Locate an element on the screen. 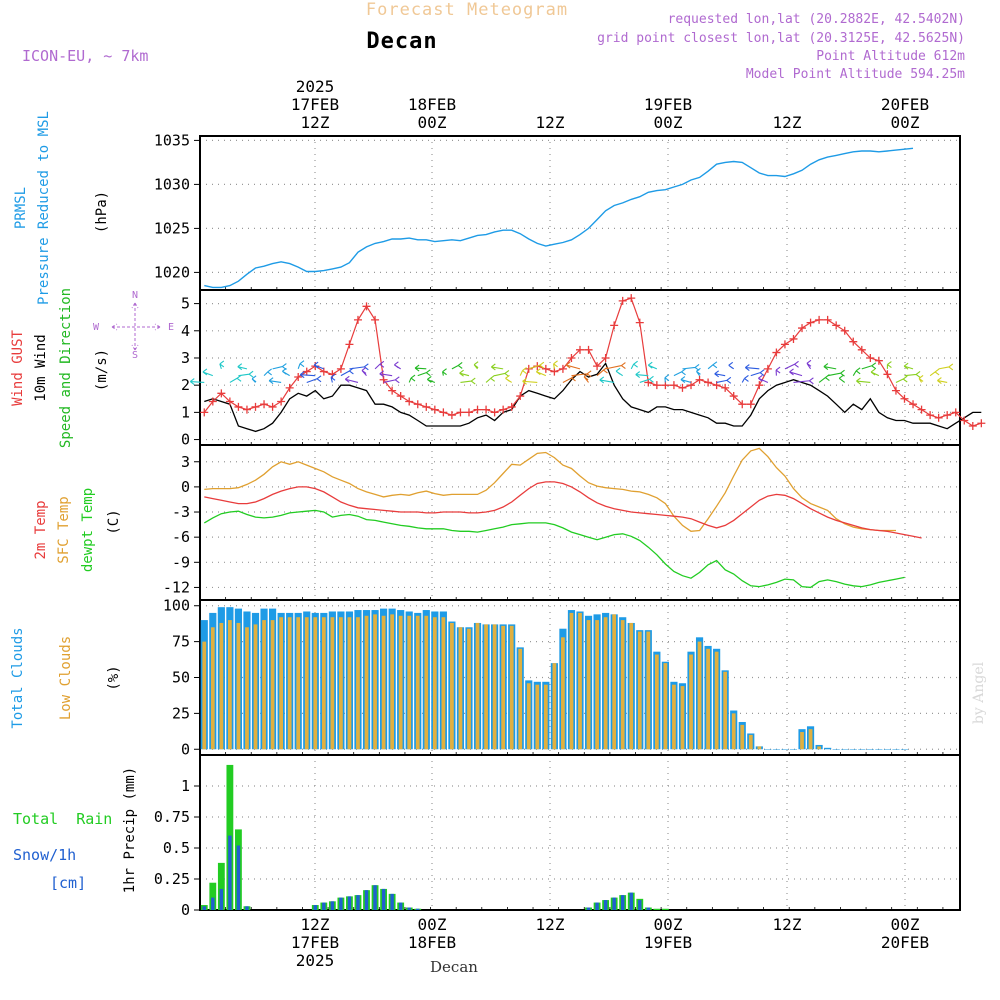 Image resolution: width=1000 pixels, height=1000 pixels. clouds-unit: (%) is located at coordinates (114, 677).